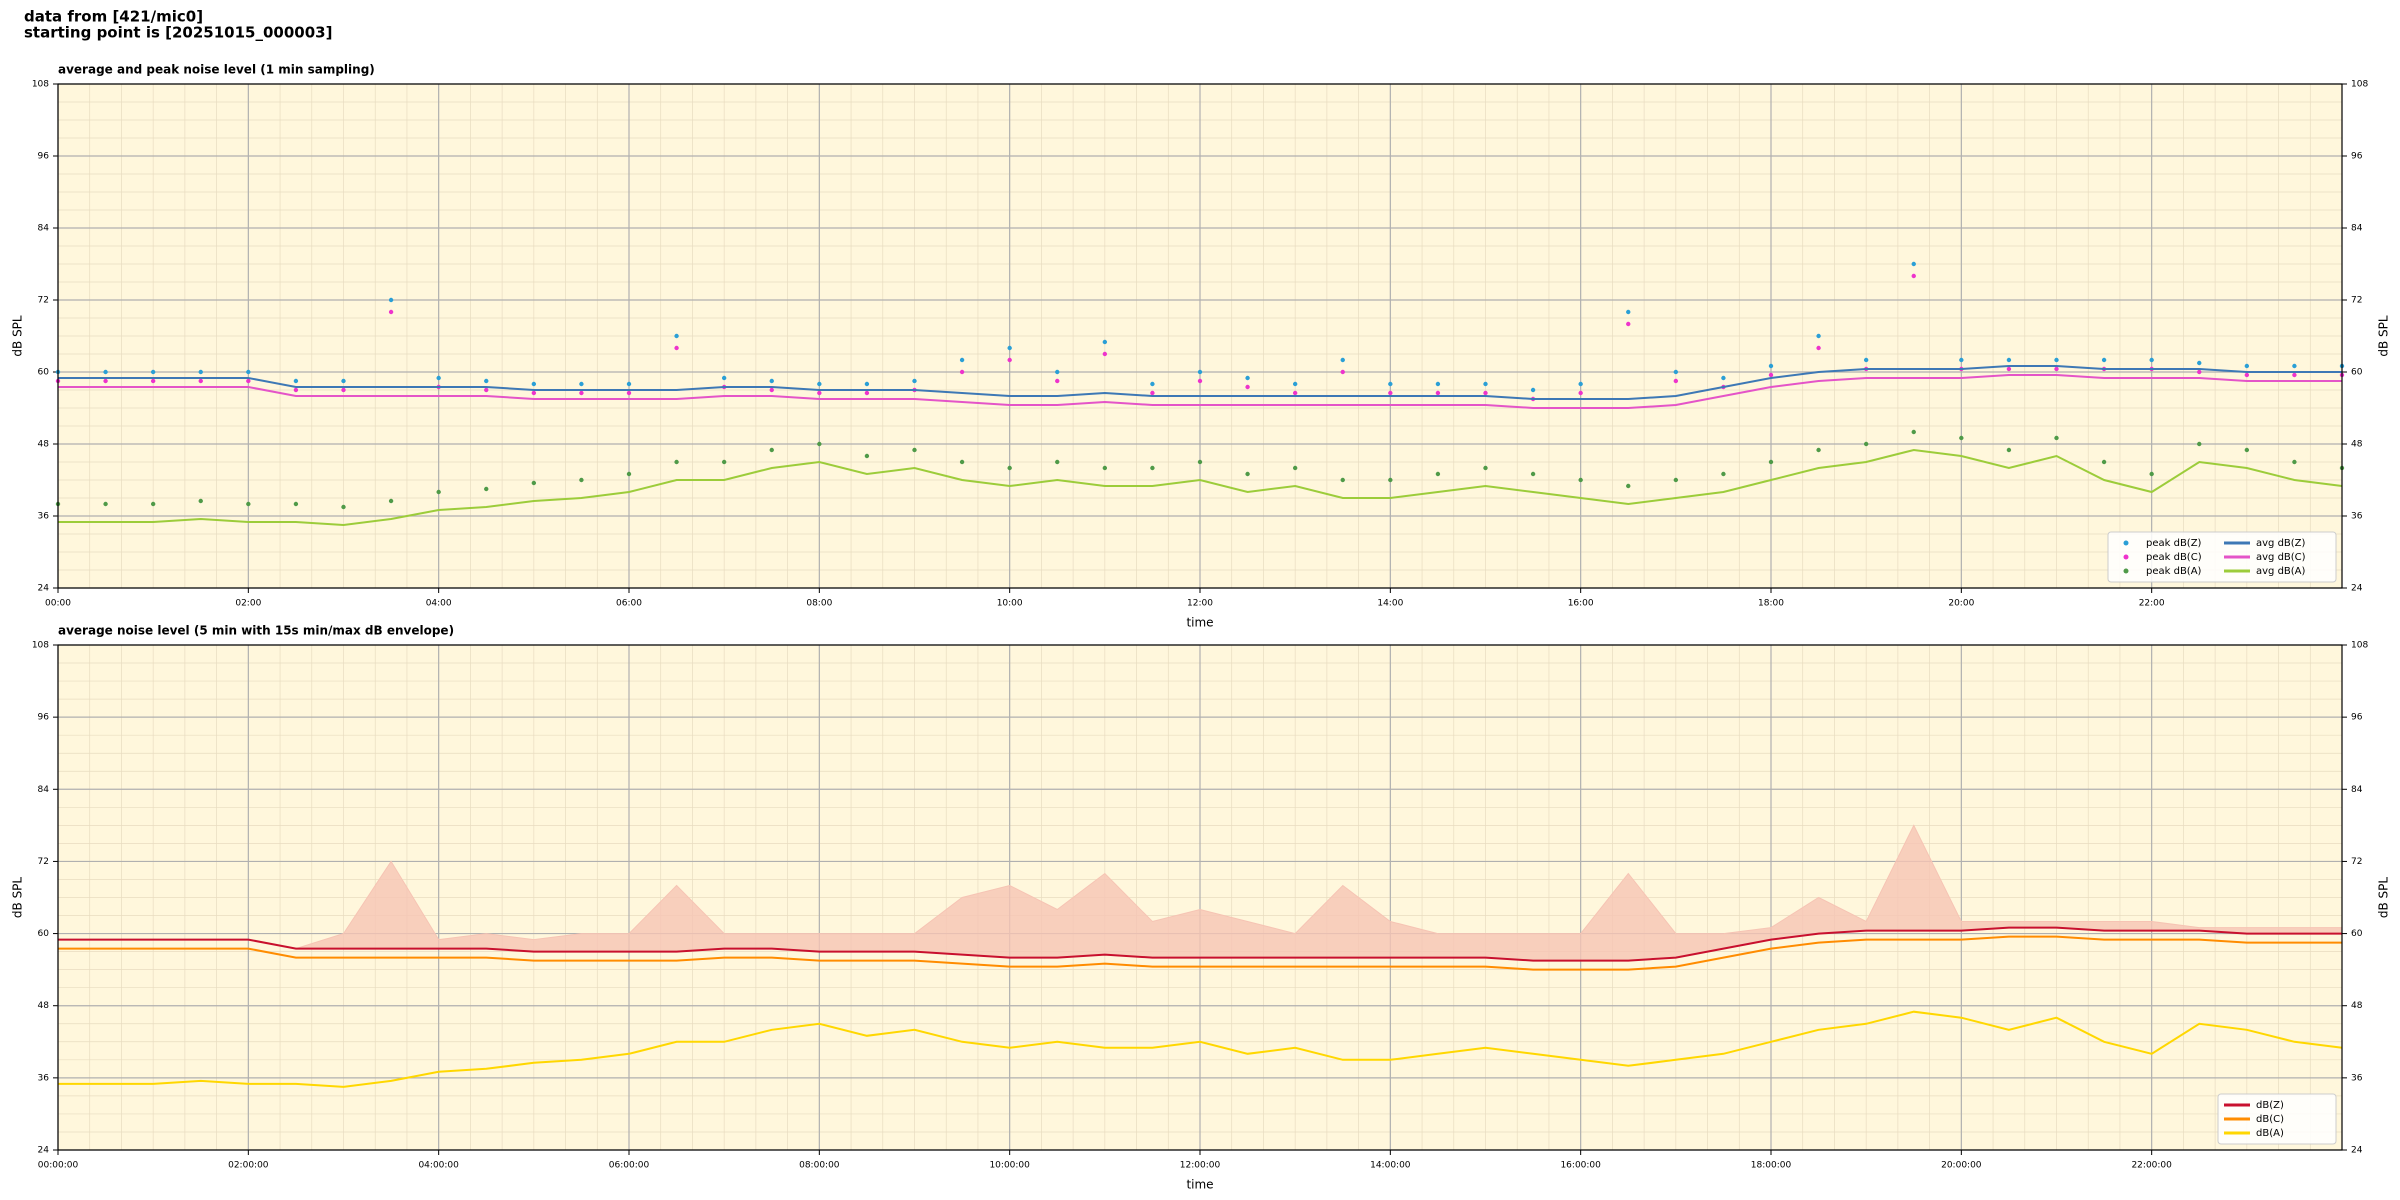 This screenshot has height=1200, width=2400. I want to click on legend-label: peak dB(Z), so click(2174, 543).